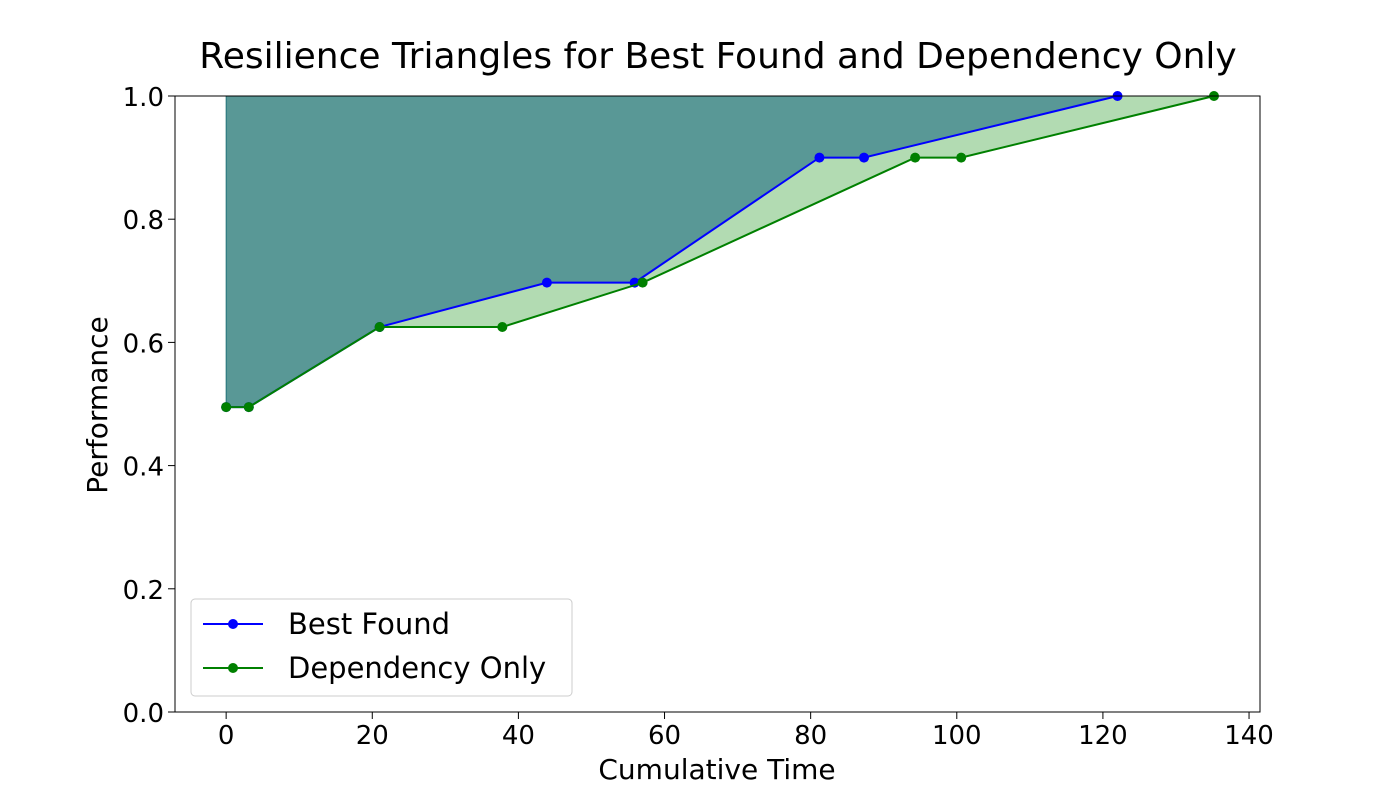  What do you see at coordinates (233, 624) in the screenshot?
I see `legend-marker-best-found` at bounding box center [233, 624].